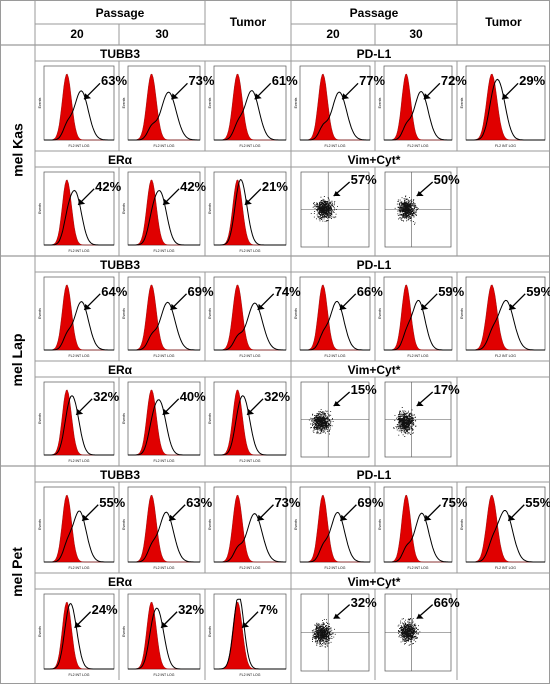 This screenshot has width=550, height=684. Describe the element at coordinates (17, 572) in the screenshot. I see `group-label: mel Pet` at that location.